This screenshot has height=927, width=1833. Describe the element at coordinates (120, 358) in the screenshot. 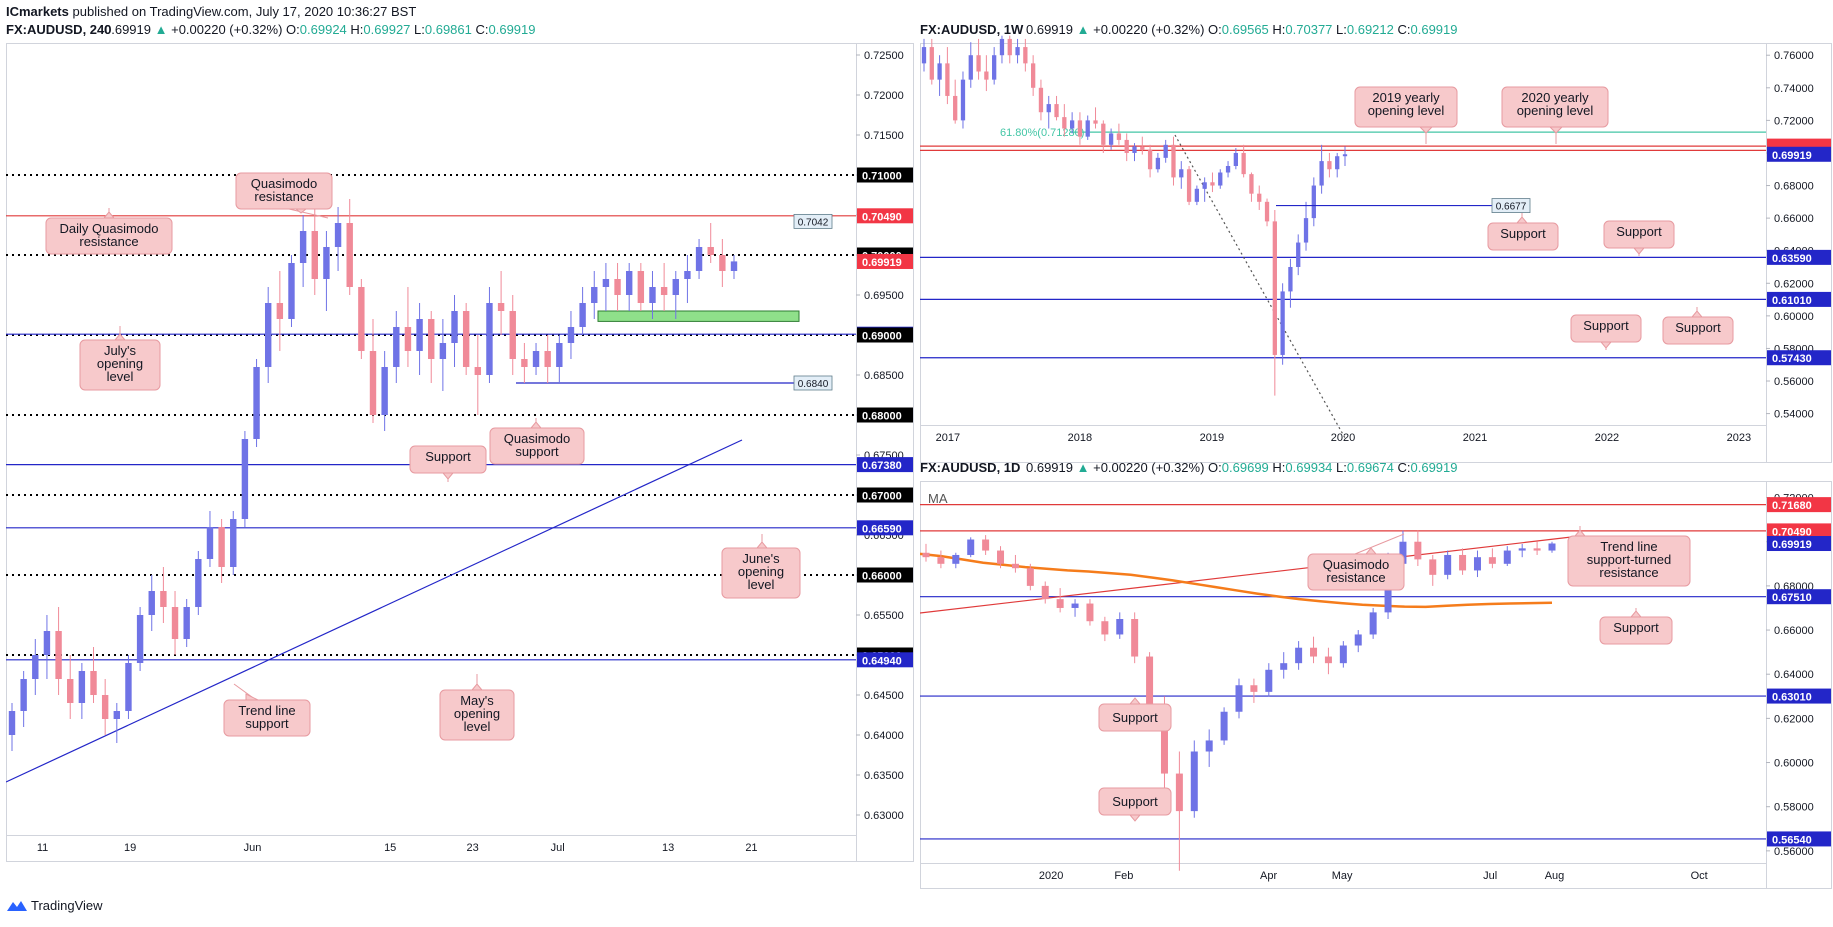

I see `h4-note-julys-opening-level: July's opening level` at that location.